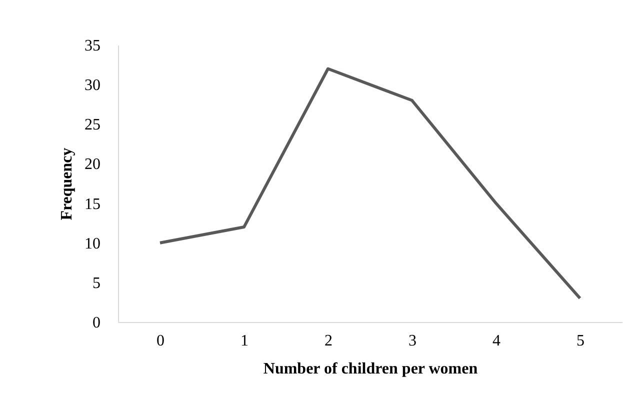 The height and width of the screenshot is (409, 623). What do you see at coordinates (92, 243) in the screenshot?
I see `y-tick-label: 10` at bounding box center [92, 243].